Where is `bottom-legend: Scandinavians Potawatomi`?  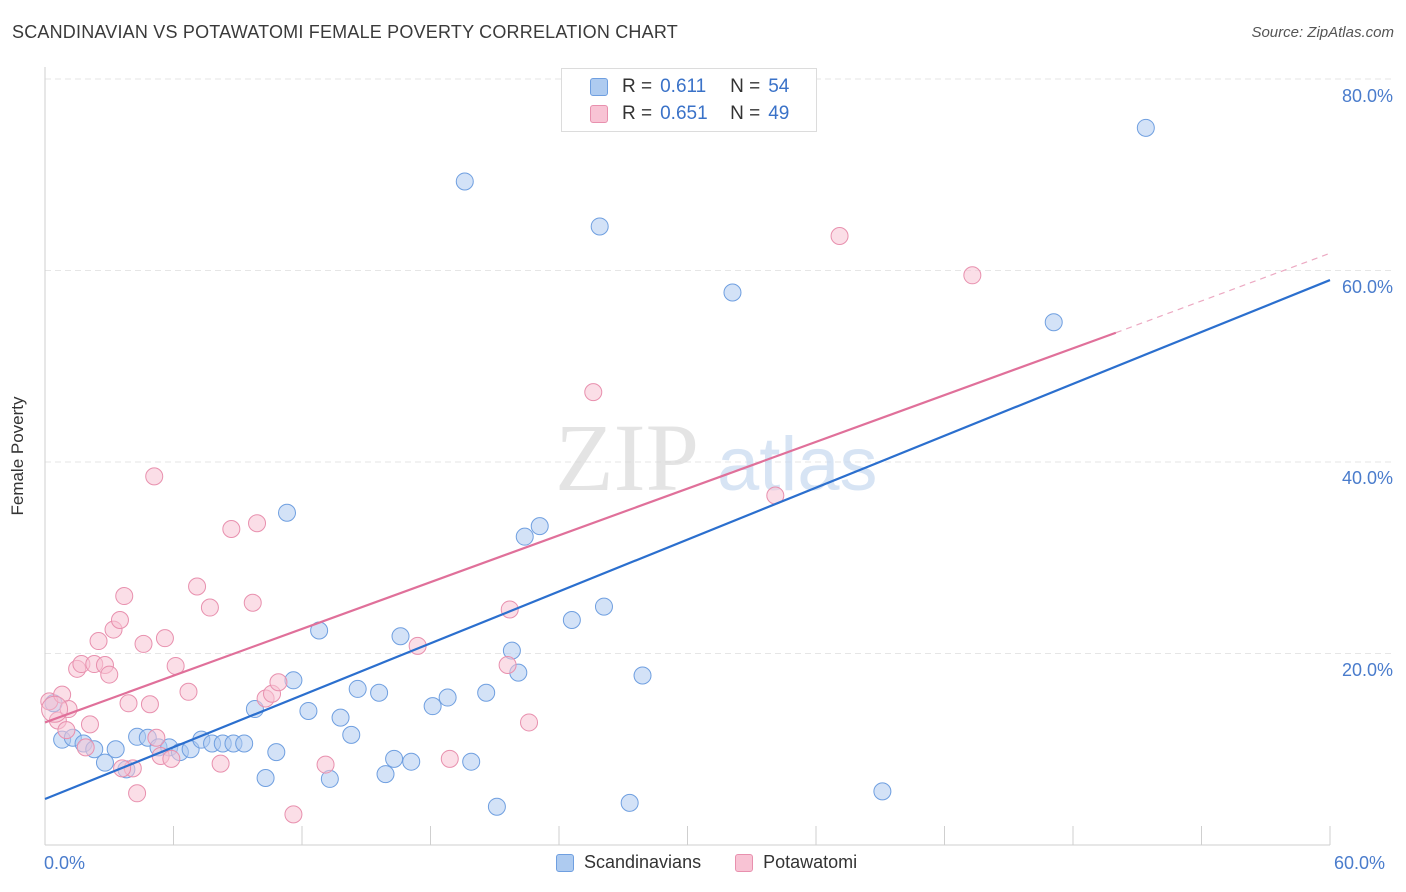 bottom-legend: Scandinavians Potawatomi is located at coordinates (723, 862).